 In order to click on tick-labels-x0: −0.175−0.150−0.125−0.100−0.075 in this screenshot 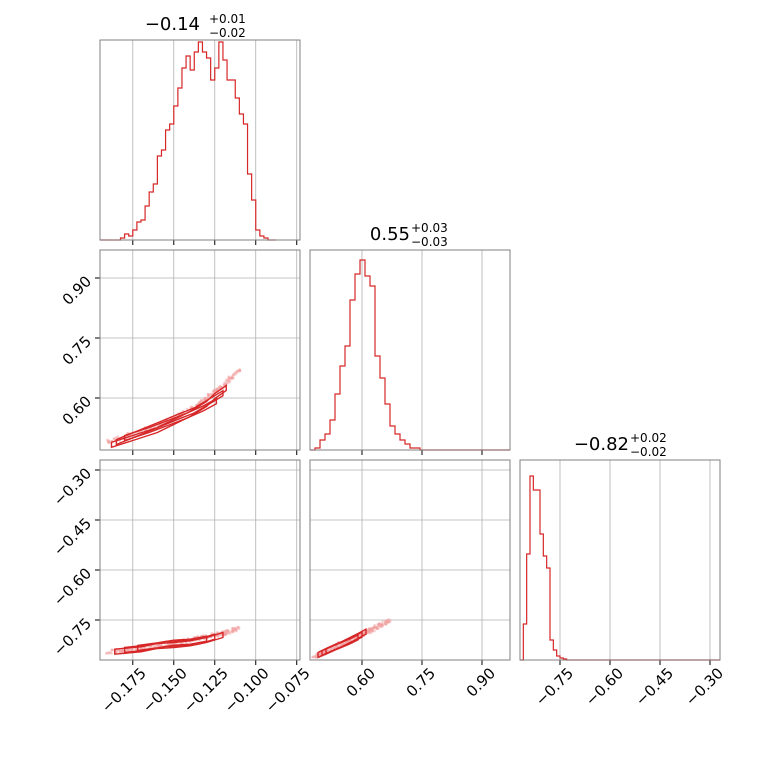, I will do `click(206, 690)`.